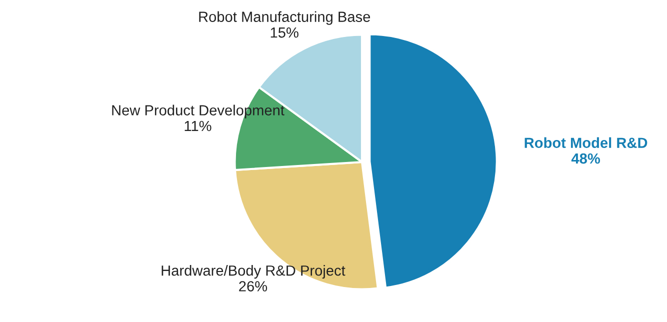  What do you see at coordinates (198, 126) in the screenshot?
I see `data-label: 11%` at bounding box center [198, 126].